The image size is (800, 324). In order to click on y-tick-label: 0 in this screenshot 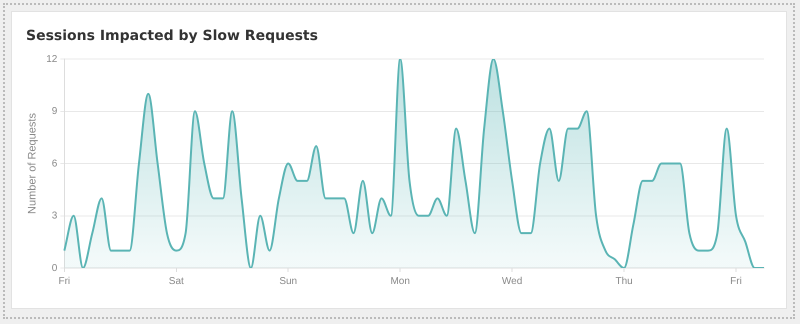, I will do `click(55, 268)`.